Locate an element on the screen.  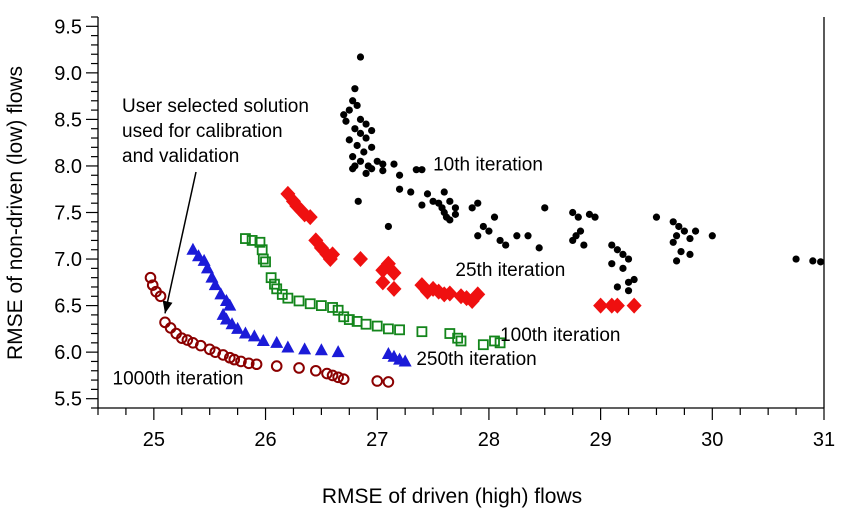
x-tick-label: 28 is located at coordinates (489, 440).